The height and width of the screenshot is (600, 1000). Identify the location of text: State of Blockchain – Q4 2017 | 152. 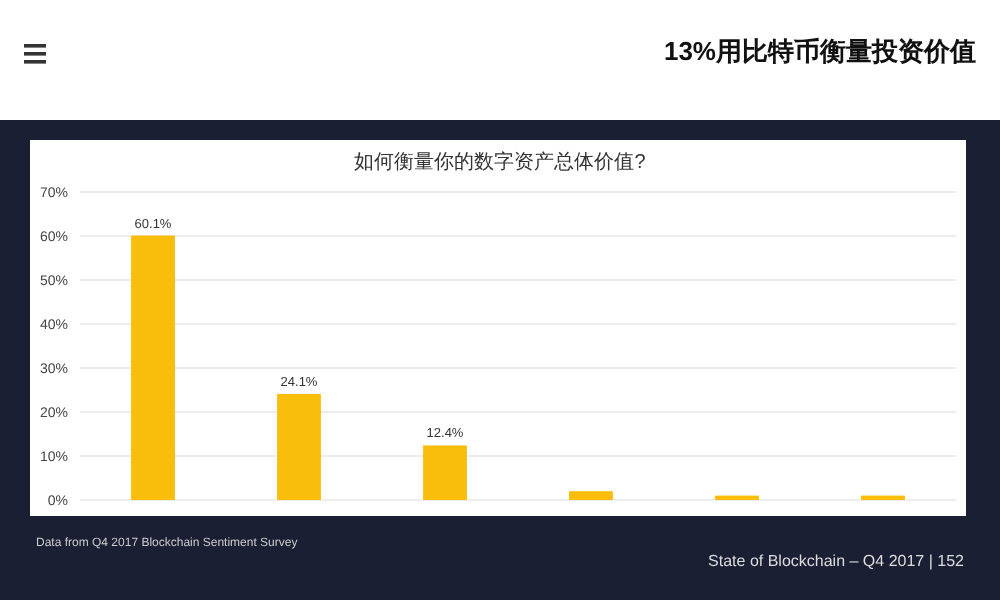
(837, 561).